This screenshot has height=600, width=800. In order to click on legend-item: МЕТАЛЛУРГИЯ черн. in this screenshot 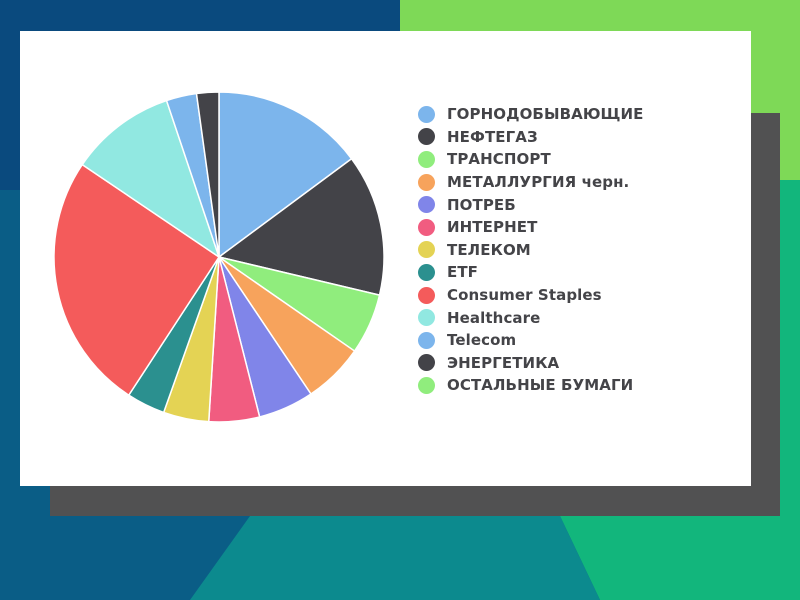, I will do `click(531, 182)`.